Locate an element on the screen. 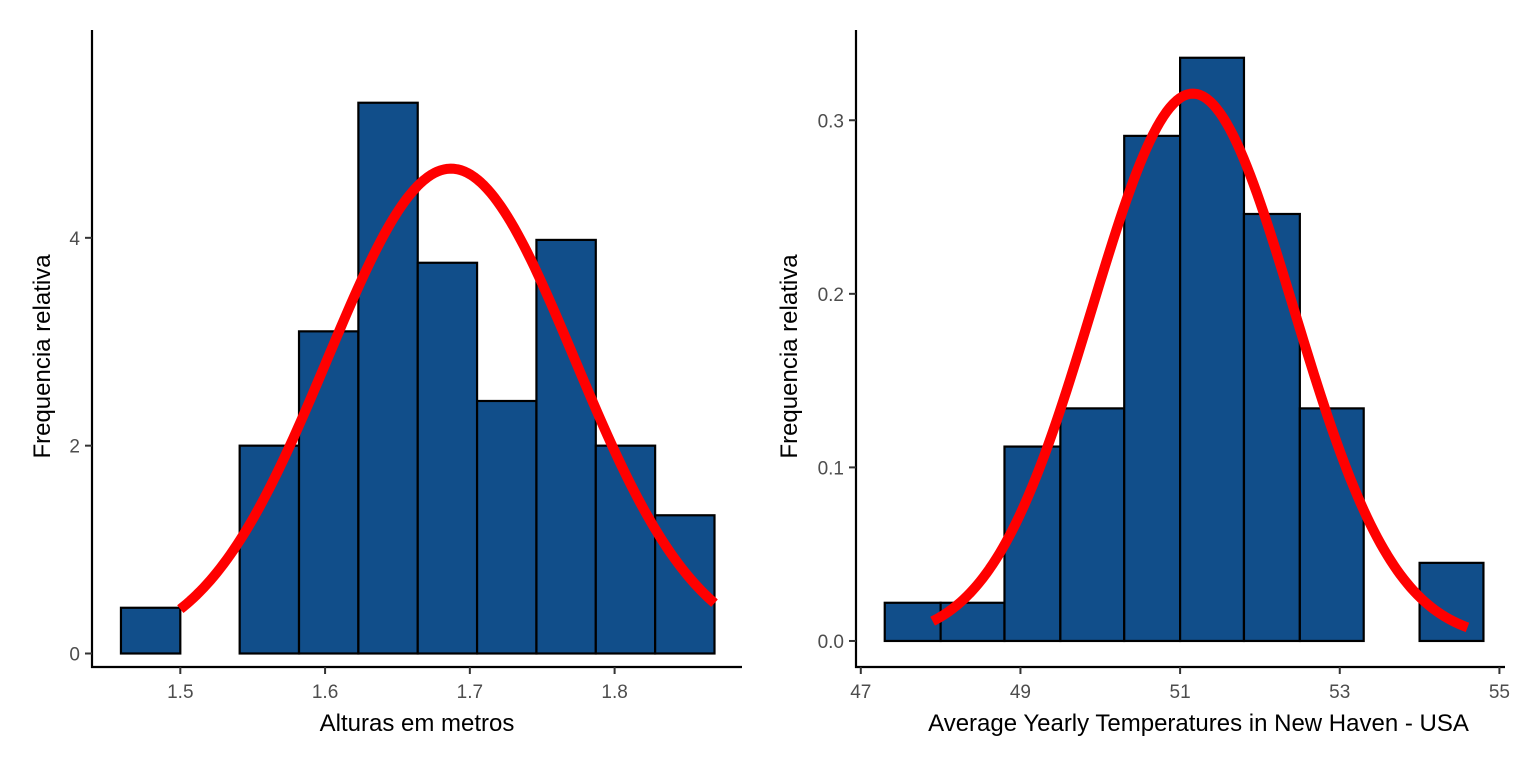 The height and width of the screenshot is (768, 1536). y-tick-label: 0.3 is located at coordinates (831, 121).